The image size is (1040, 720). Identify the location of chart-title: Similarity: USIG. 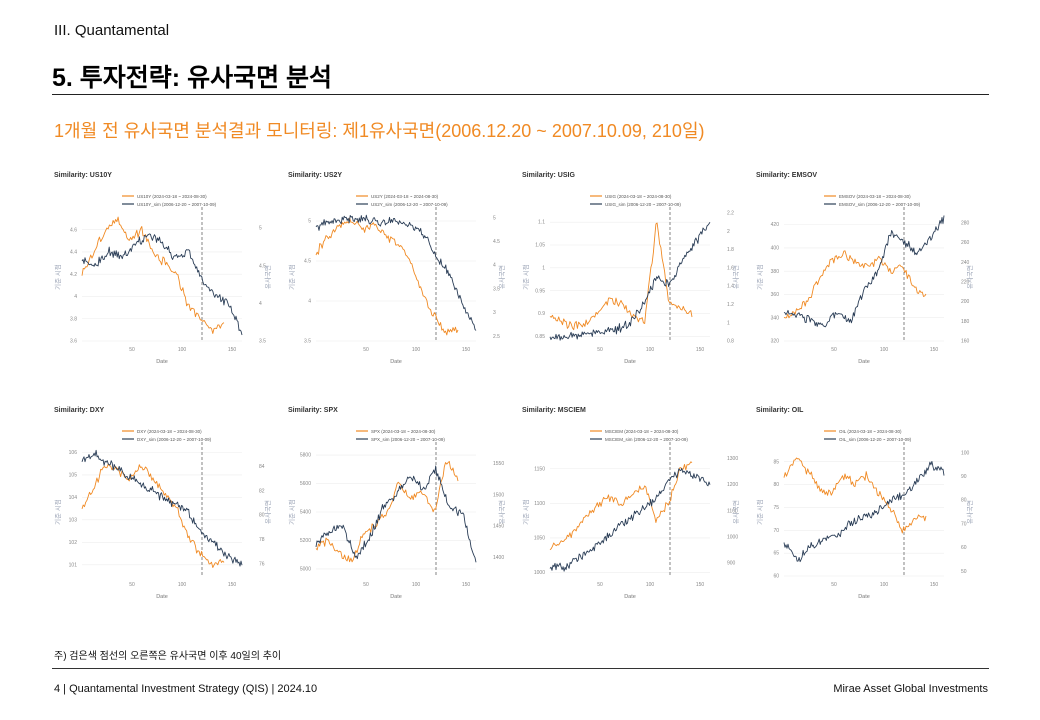
(548, 175).